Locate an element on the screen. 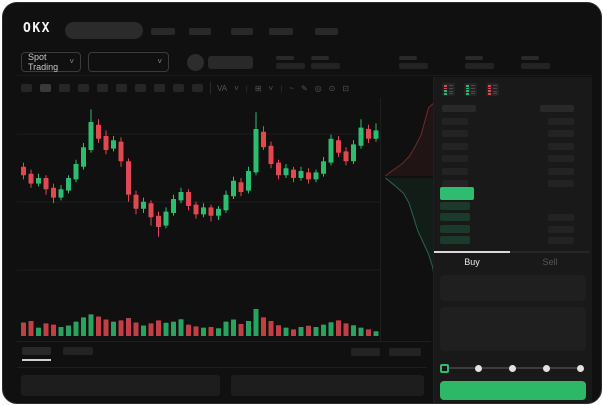  market-type-dropdown: Spot Trading ˅ is located at coordinates (51, 62).